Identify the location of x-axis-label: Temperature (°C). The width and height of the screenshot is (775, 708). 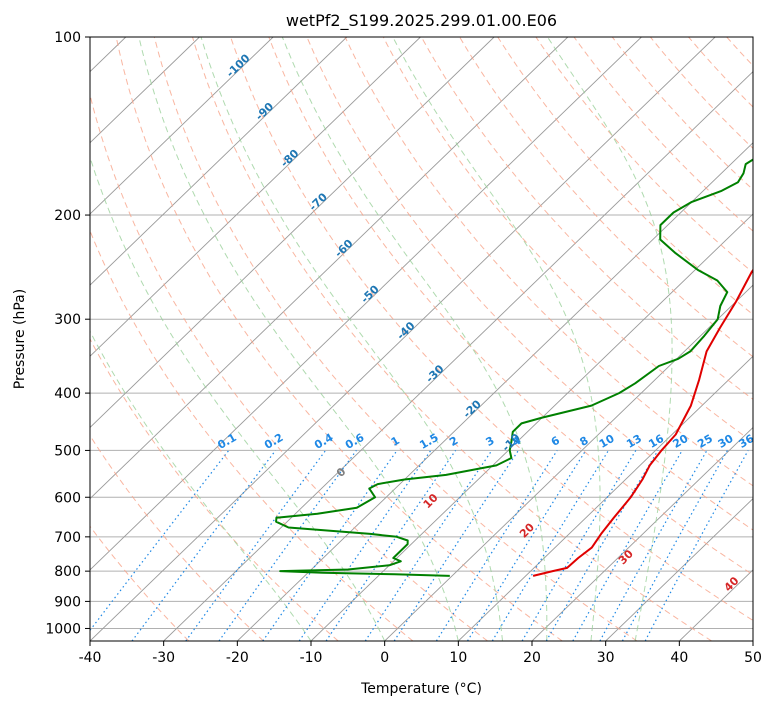
(421, 689).